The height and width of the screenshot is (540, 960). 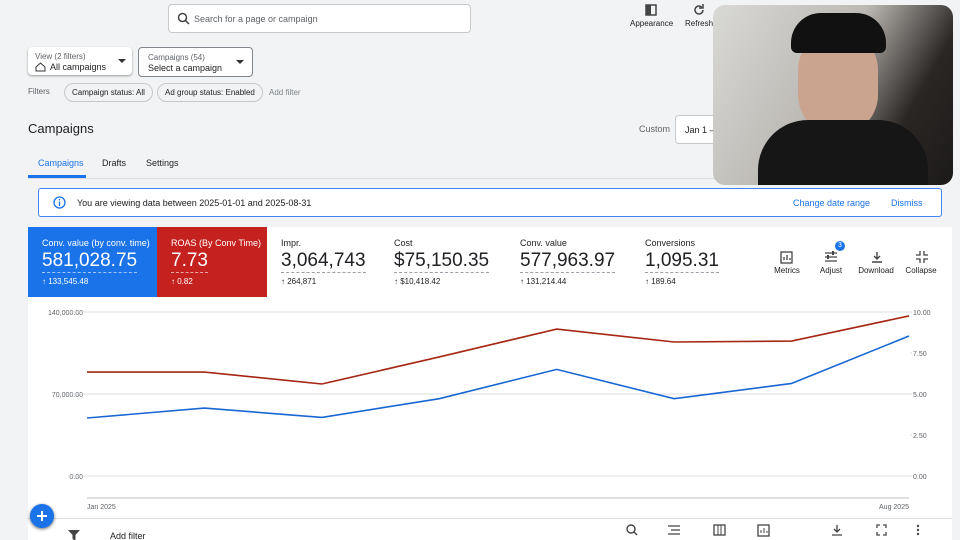 I want to click on refresh-button: Refresh, so click(x=699, y=23).